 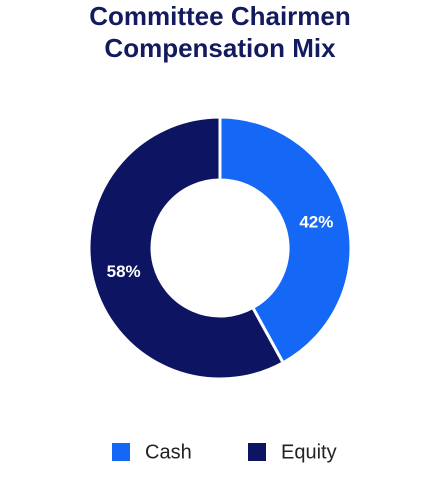 What do you see at coordinates (124, 271) in the screenshot?
I see `data-label: 58%` at bounding box center [124, 271].